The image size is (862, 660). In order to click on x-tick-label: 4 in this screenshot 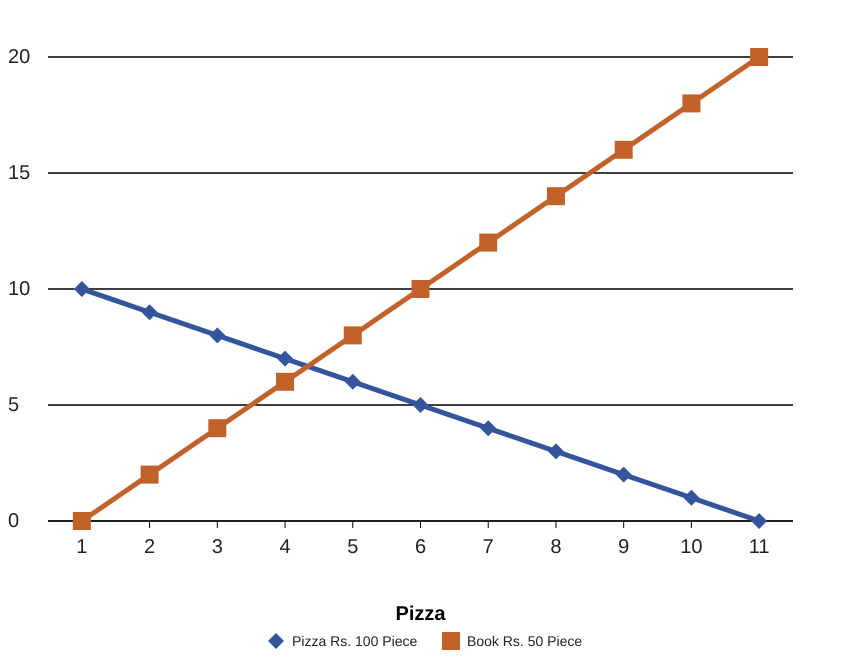, I will do `click(285, 547)`.